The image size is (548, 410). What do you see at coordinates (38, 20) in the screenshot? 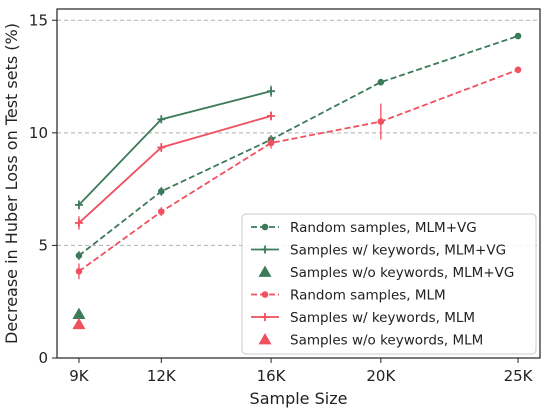
I see `y-tick-label: 15` at bounding box center [38, 20].